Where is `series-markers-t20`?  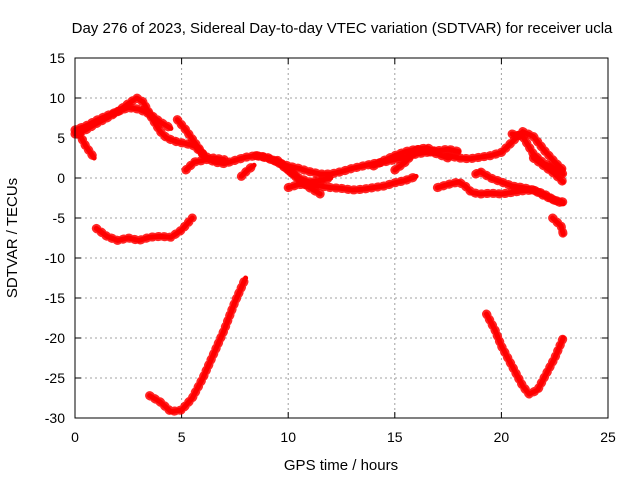 series-markers-t20 is located at coordinates (525, 354).